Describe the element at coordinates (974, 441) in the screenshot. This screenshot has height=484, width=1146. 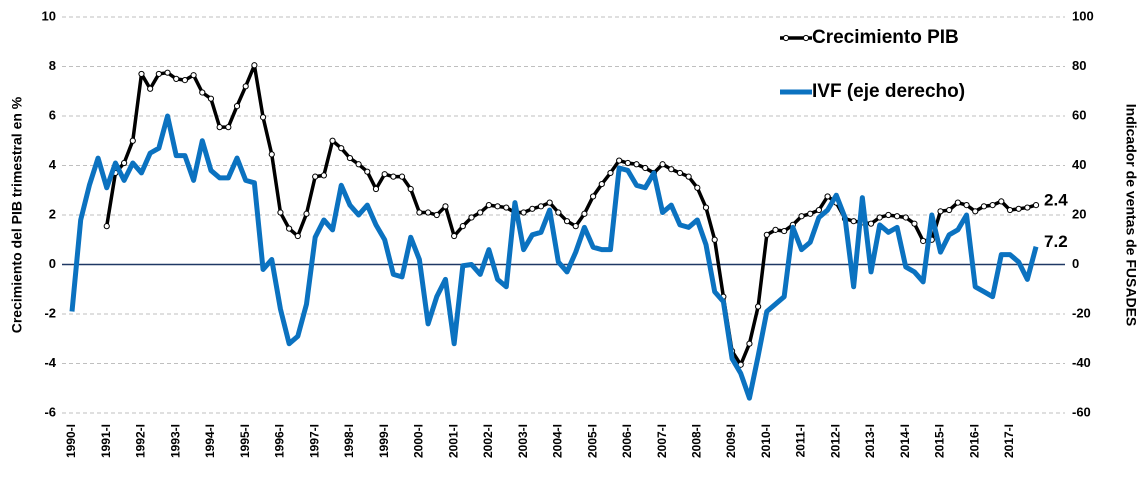
I see `x-tick-label: 2016-I` at that location.